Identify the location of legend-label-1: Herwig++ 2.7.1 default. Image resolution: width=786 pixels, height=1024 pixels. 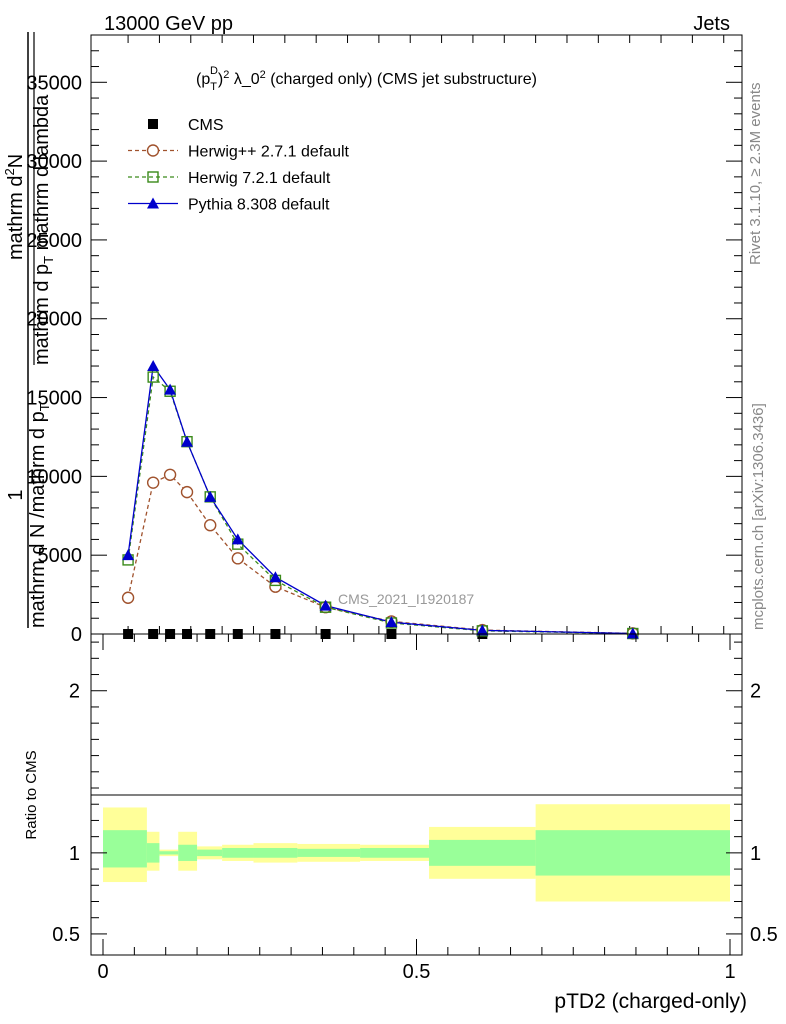
(269, 152).